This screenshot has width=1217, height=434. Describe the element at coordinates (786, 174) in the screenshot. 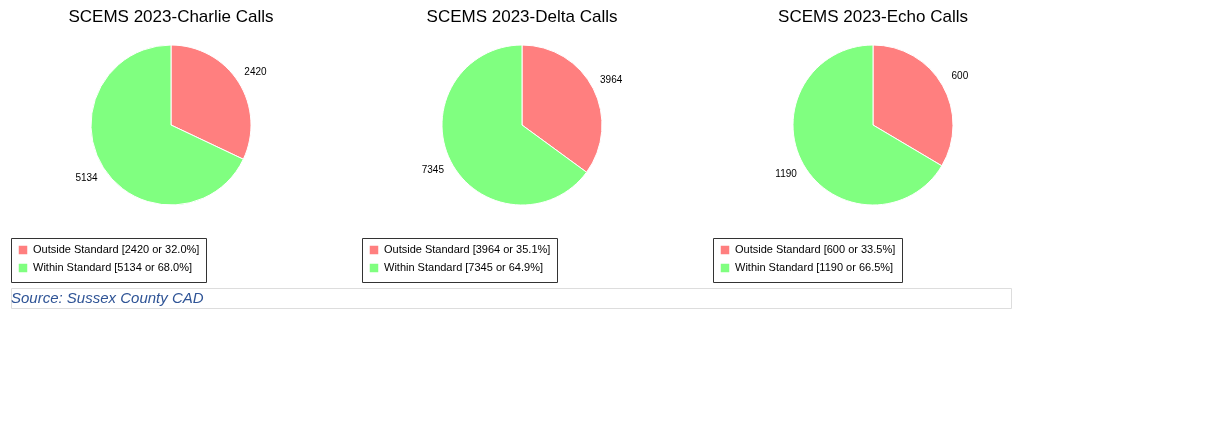

I see `data-label: 1190` at that location.